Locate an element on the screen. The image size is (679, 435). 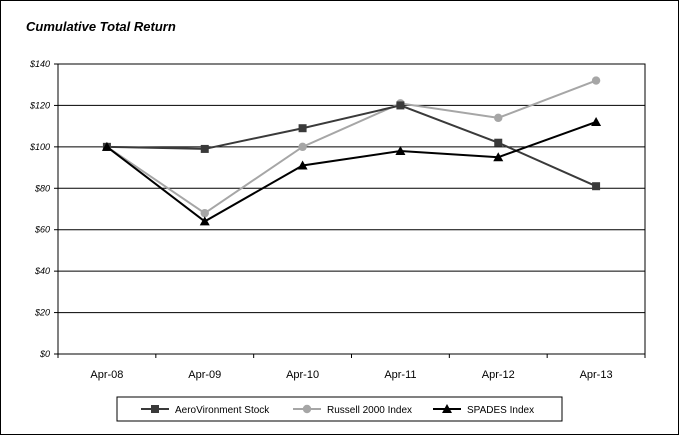
x-tick-label: Apr-08 is located at coordinates (106, 375).